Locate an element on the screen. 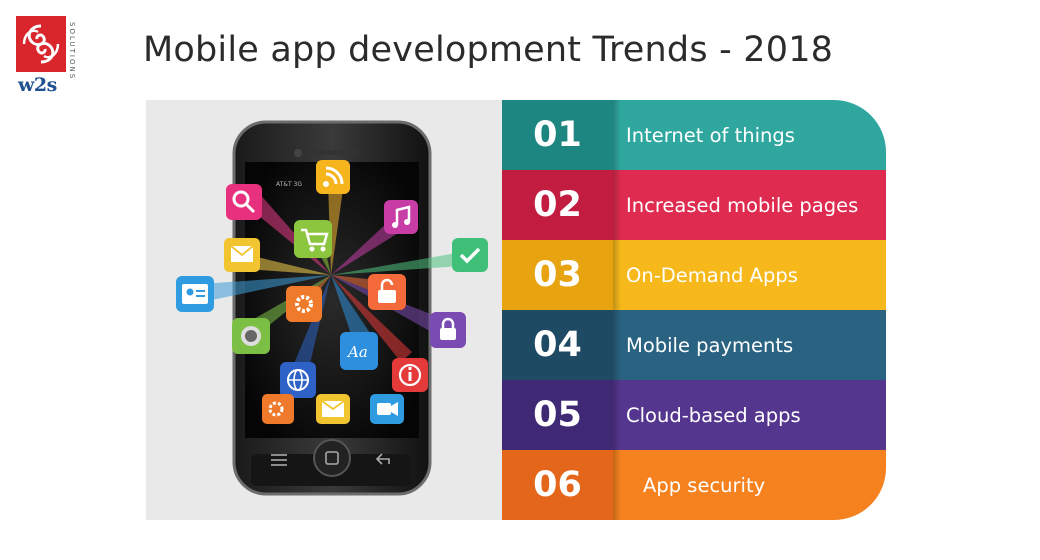  trend-number: 04 is located at coordinates (557, 345).